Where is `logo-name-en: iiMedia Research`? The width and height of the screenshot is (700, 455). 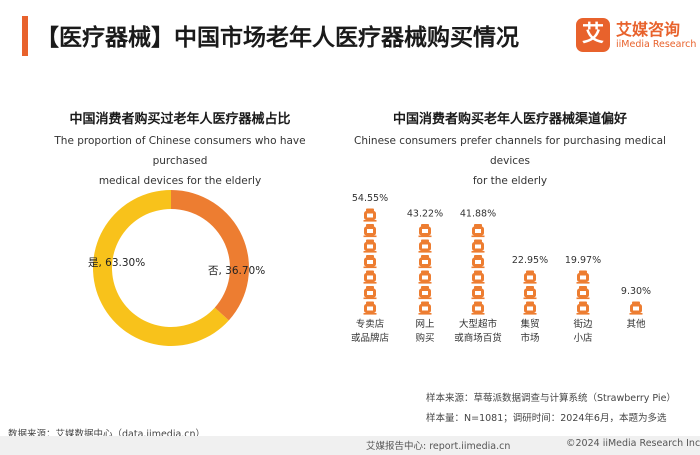 logo-name-en: iiMedia Research is located at coordinates (656, 44).